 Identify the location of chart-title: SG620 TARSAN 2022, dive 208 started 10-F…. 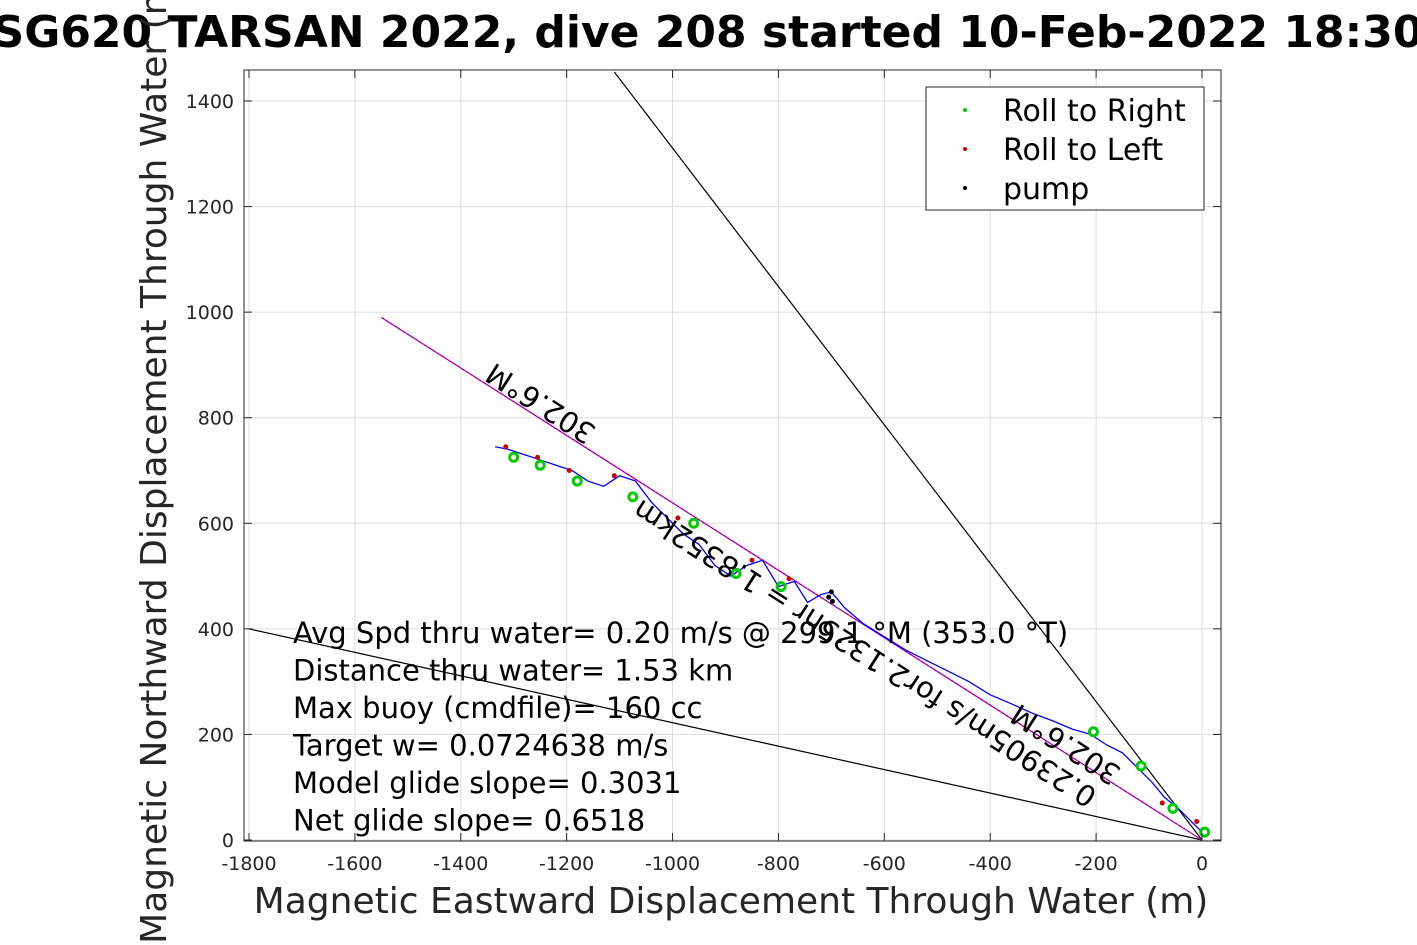
(708, 32).